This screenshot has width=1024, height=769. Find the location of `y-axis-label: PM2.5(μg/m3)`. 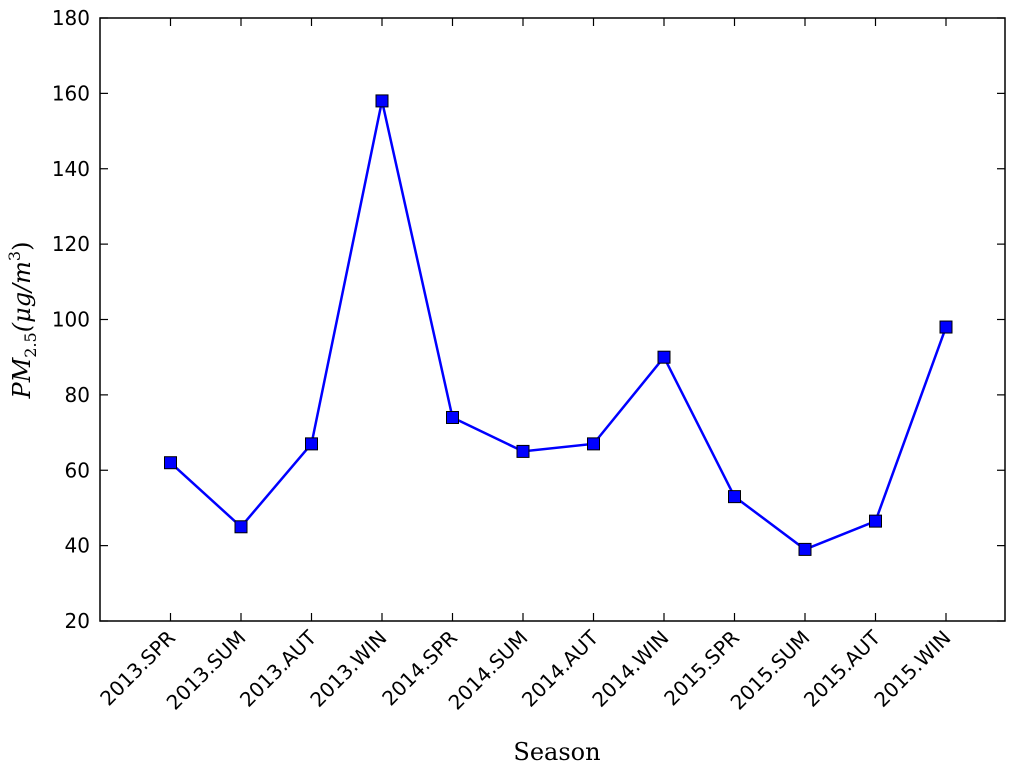

y-axis-label: PM2.5(μg/m3) is located at coordinates (22, 321).